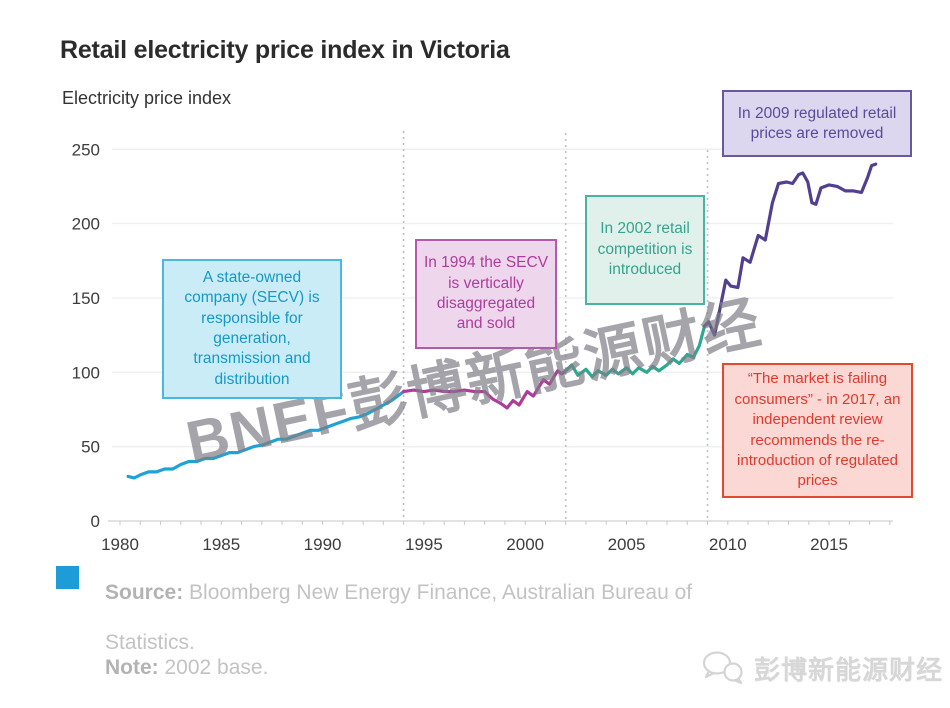  What do you see at coordinates (525, 544) in the screenshot?
I see `x-axis-label: 2000` at bounding box center [525, 544].